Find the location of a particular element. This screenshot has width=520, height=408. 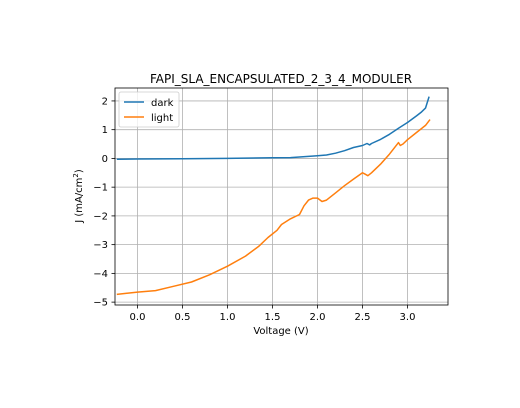

x-tick-label: 2.0 is located at coordinates (318, 317).